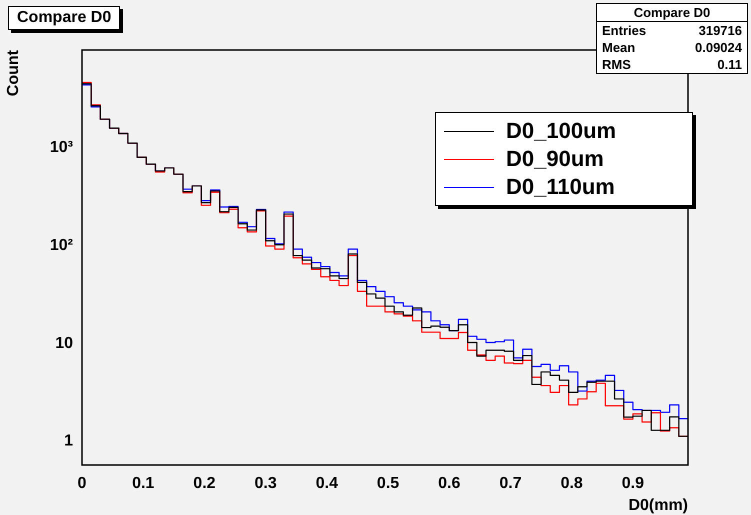 This screenshot has width=751, height=515. I want to click on x-tick-label: 0.5, so click(388, 483).